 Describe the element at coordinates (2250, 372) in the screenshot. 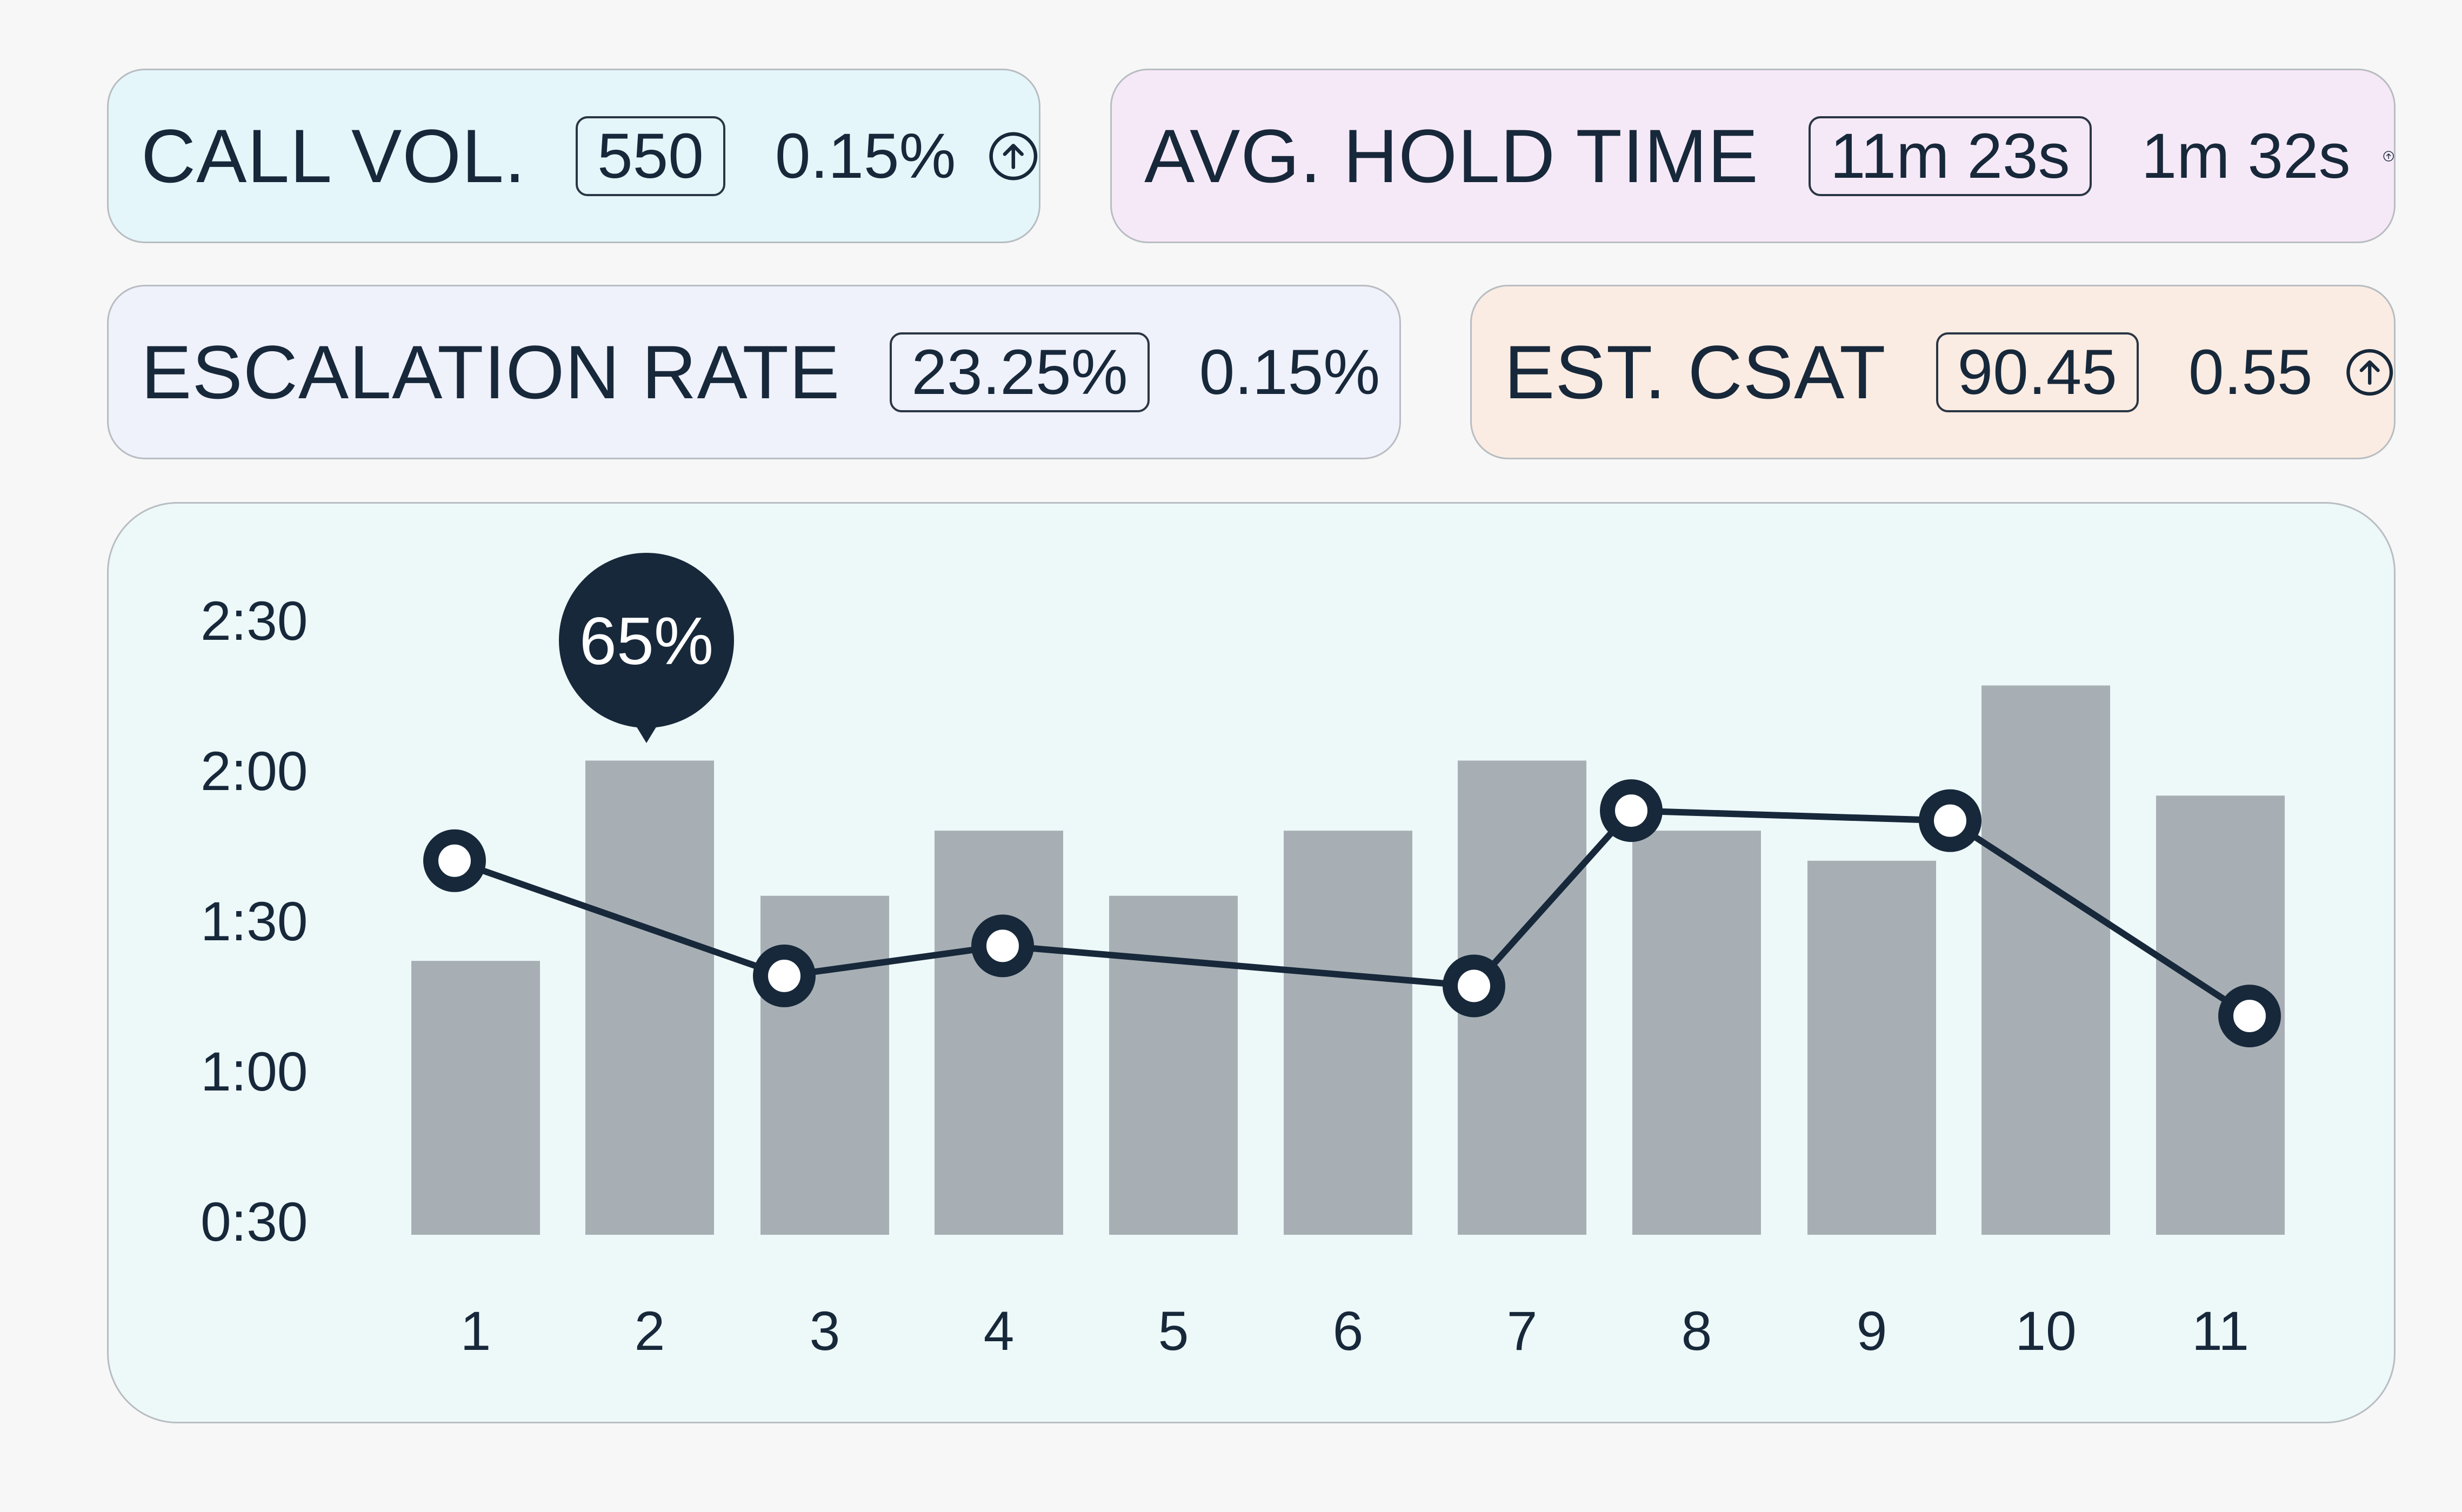

I see `est-csat-delta: 0.55` at that location.